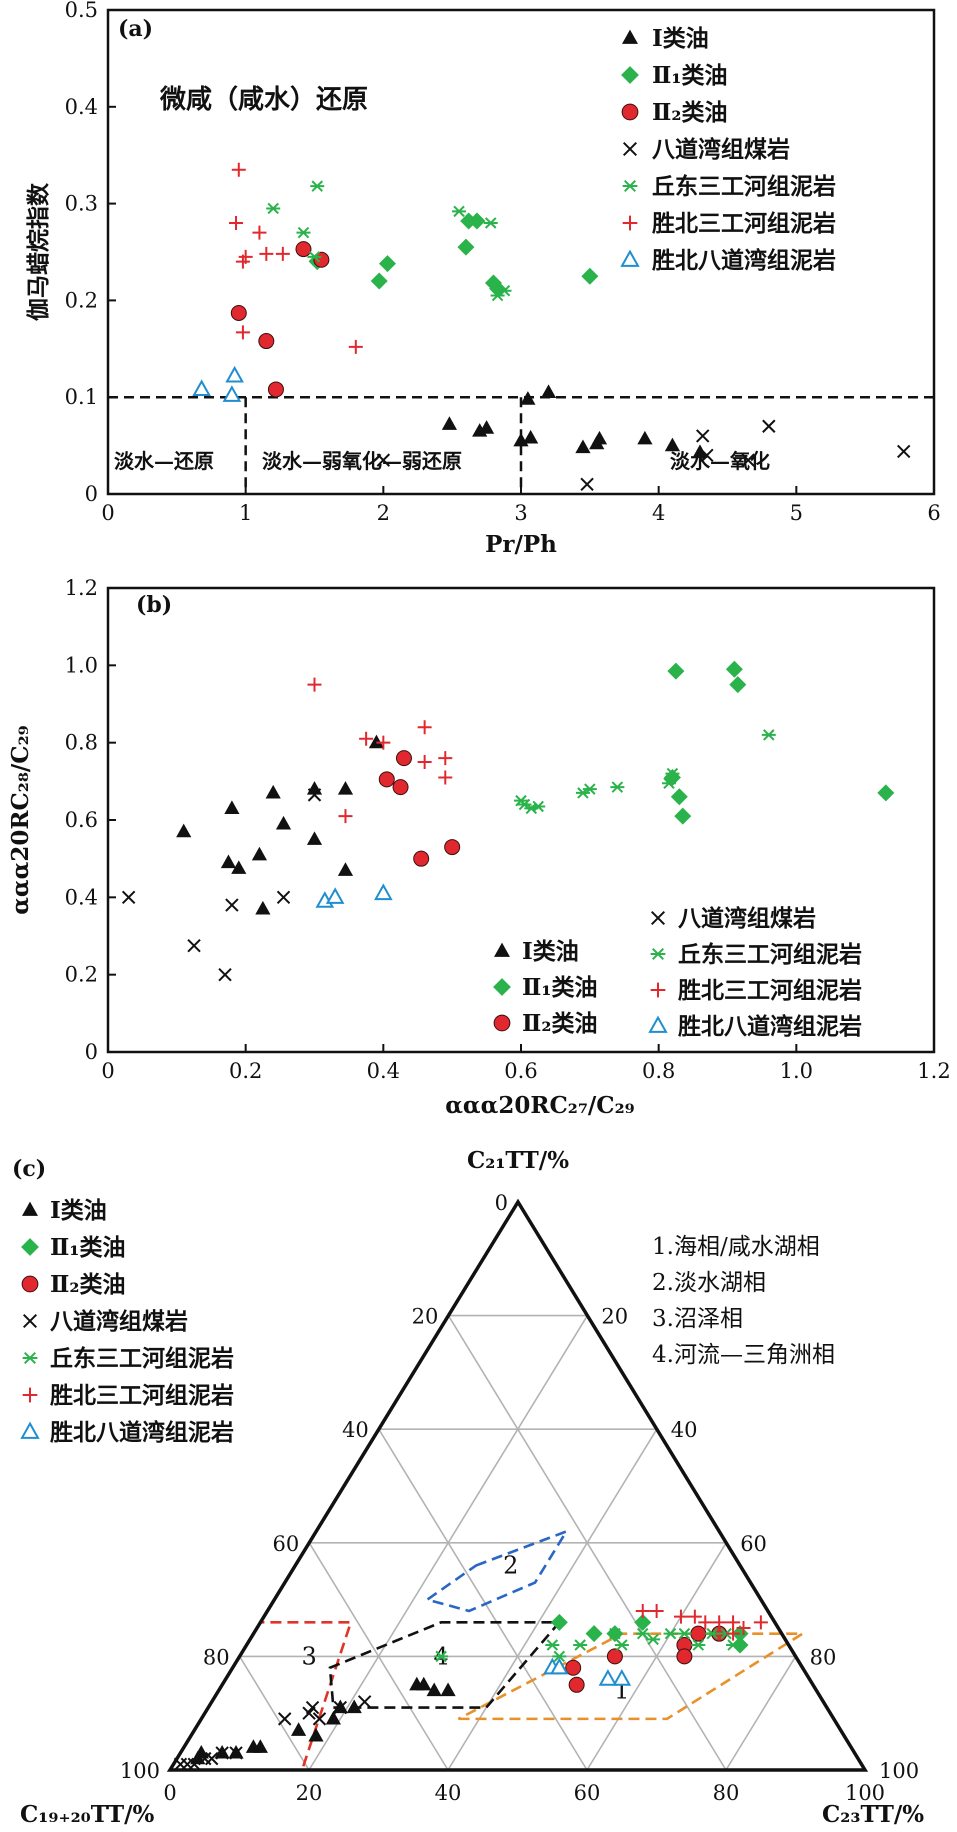 This screenshot has width=957, height=1832. I want to click on panel-c-top-axis-label: C₂₁TT/%, so click(518, 1160).